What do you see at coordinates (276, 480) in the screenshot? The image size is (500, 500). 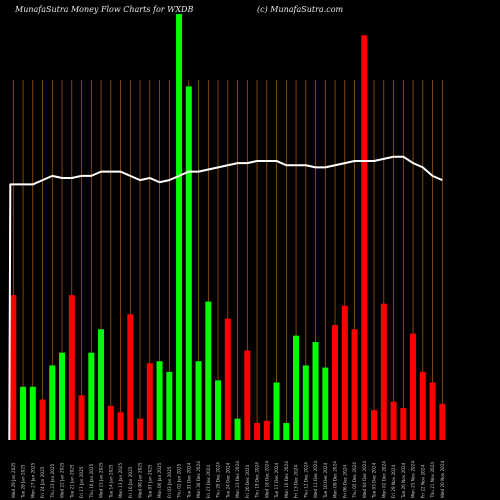 I see `x-tick-label: Tue 17 Dec 2024` at bounding box center [276, 480].